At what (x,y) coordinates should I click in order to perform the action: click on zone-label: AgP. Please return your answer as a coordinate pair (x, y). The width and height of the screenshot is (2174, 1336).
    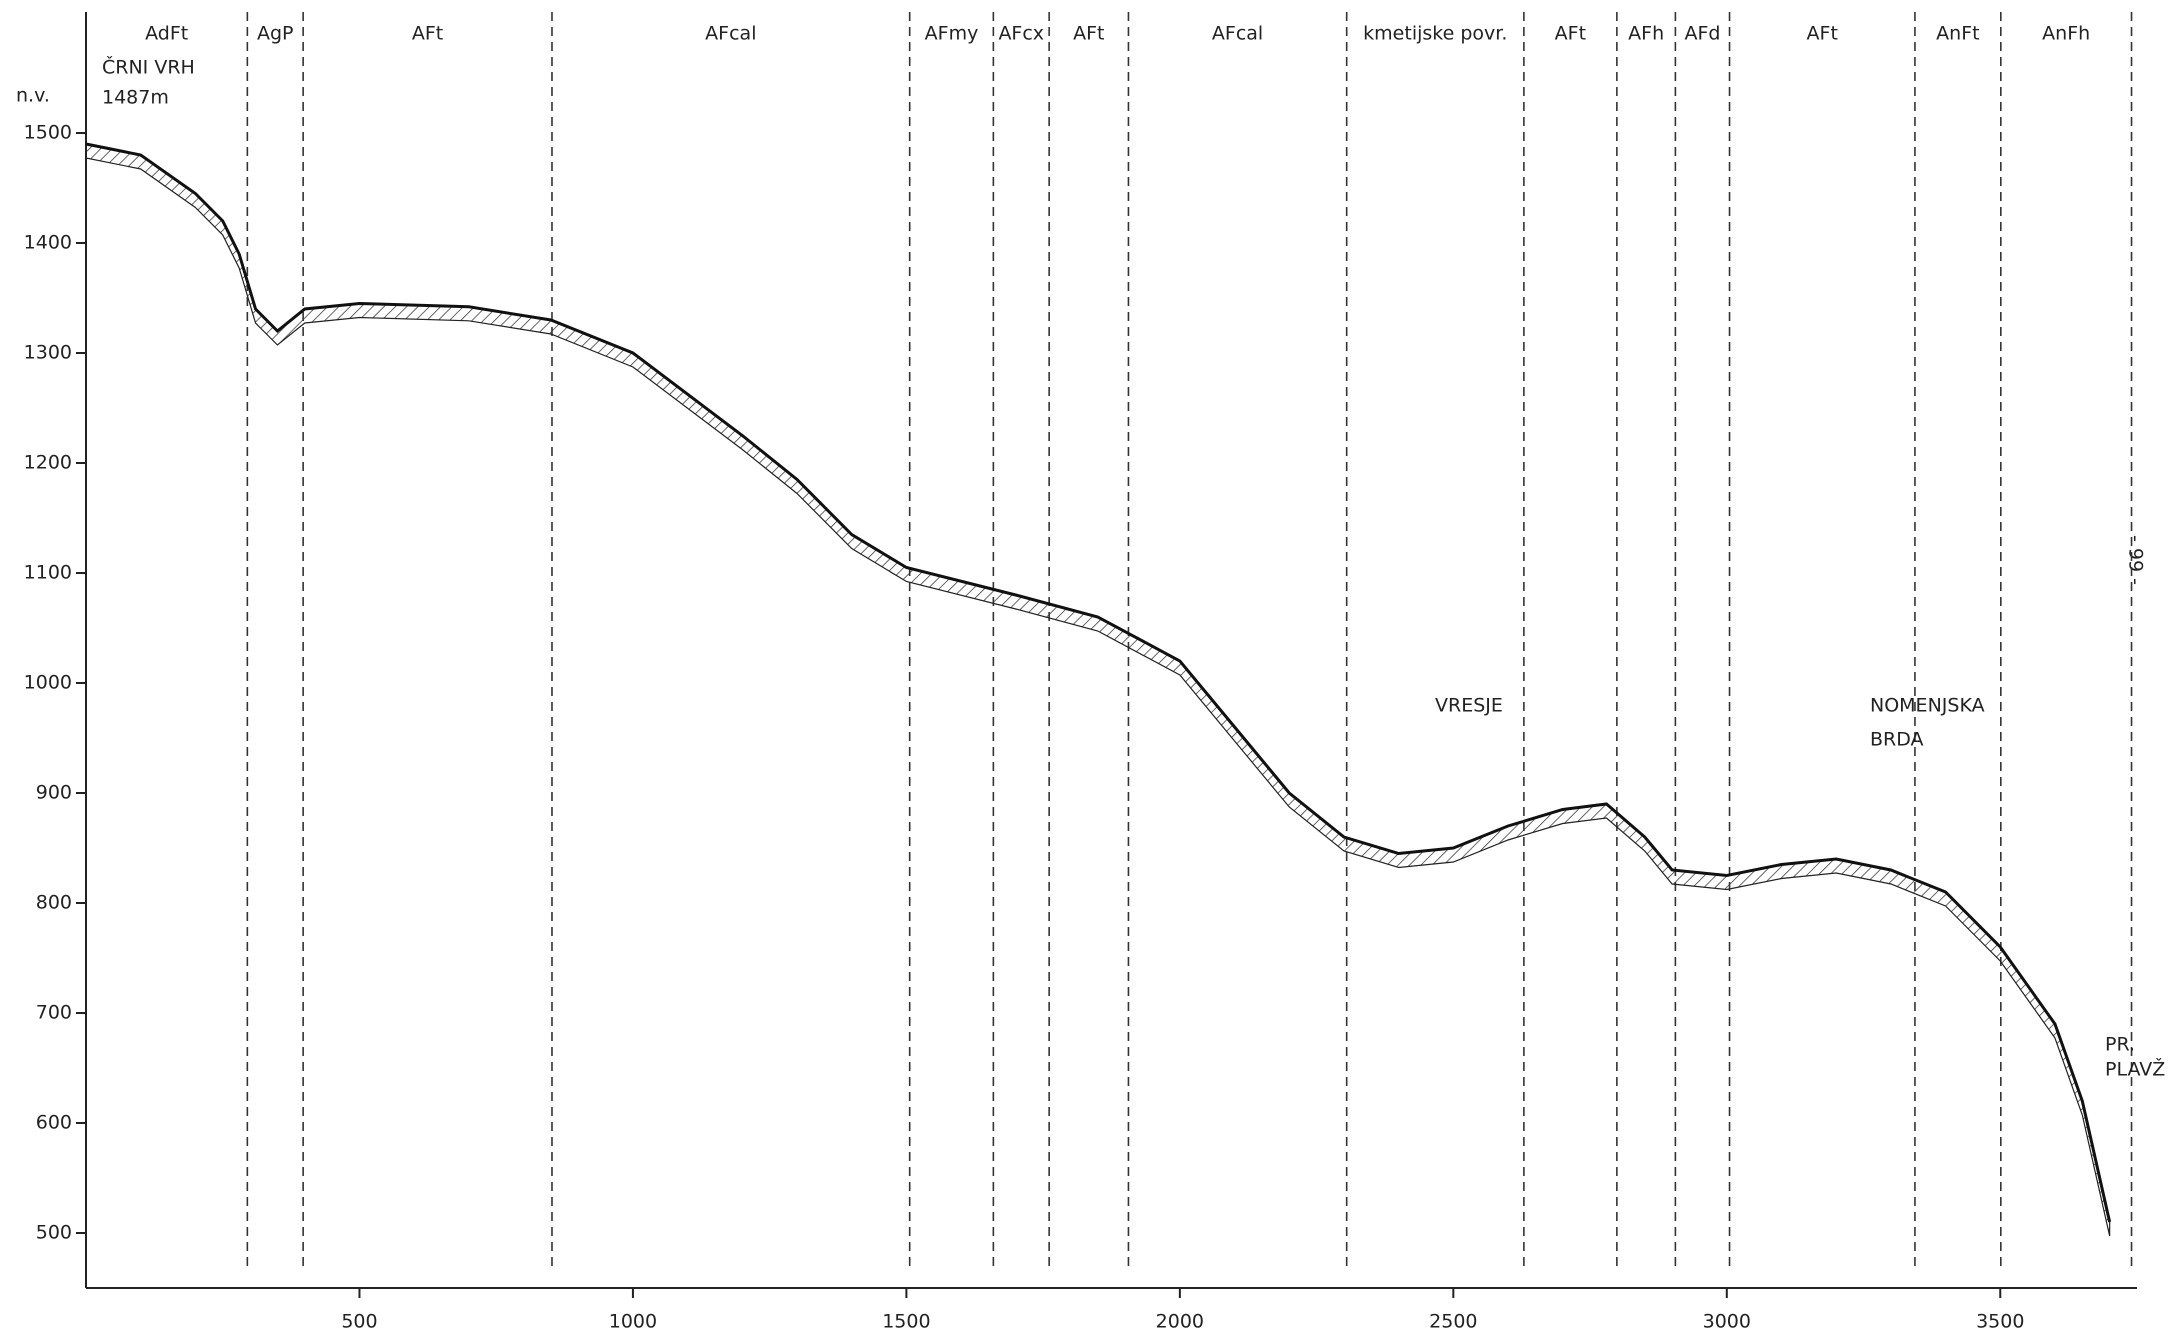
    Looking at the image, I should click on (275, 34).